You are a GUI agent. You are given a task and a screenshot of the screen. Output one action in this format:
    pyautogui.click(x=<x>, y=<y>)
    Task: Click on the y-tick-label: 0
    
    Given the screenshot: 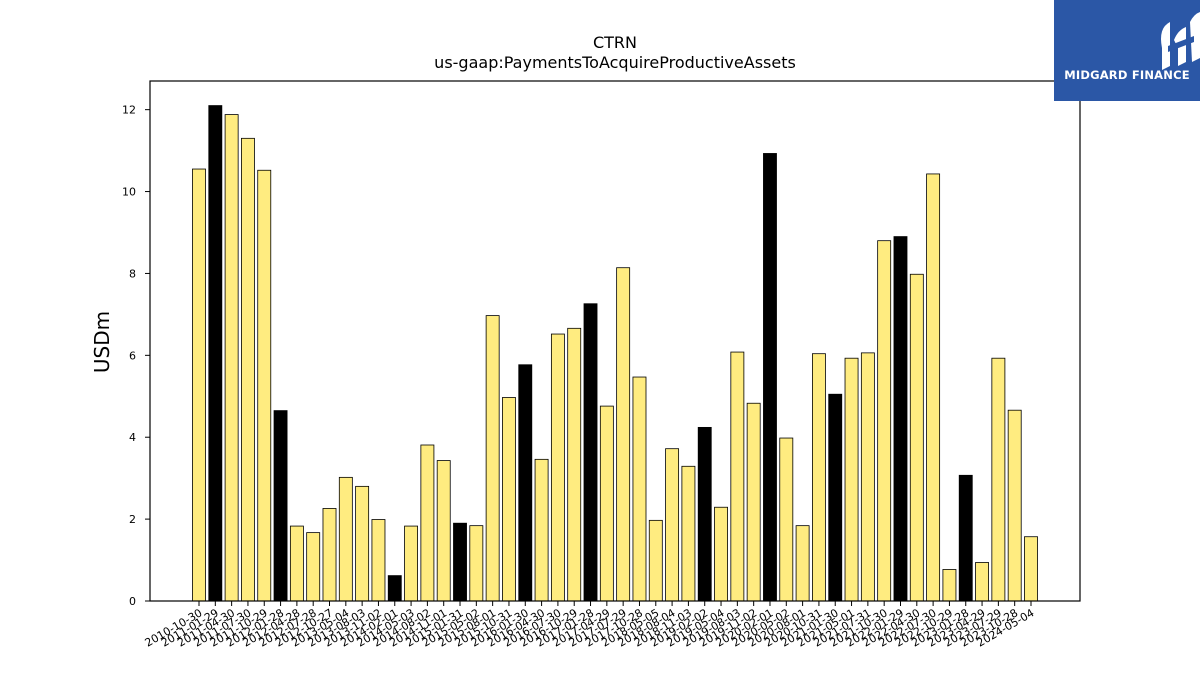 What is the action you would take?
    pyautogui.click(x=132, y=601)
    